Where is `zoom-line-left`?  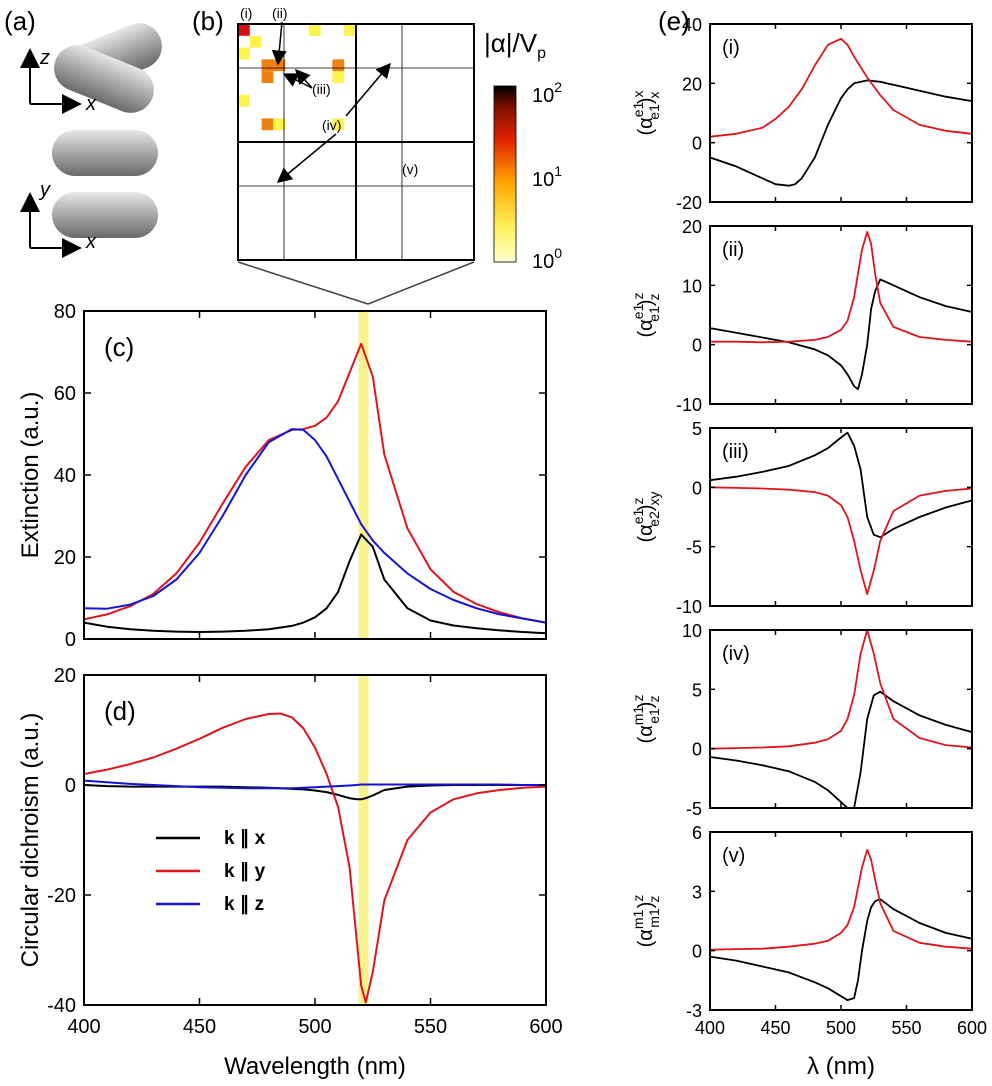
zoom-line-left is located at coordinates (303, 283).